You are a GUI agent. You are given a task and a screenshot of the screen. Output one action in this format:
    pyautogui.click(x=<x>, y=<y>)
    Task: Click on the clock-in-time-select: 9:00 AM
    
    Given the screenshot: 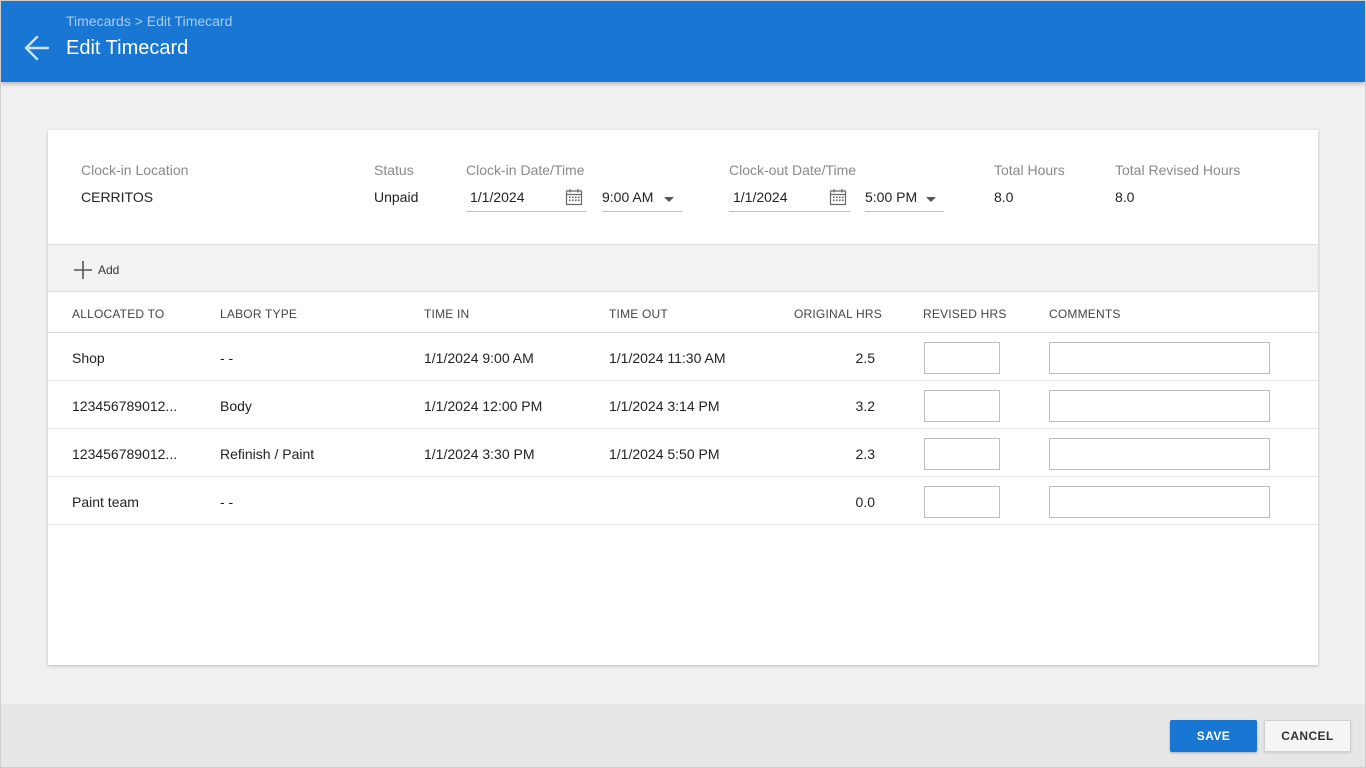 What is the action you would take?
    pyautogui.click(x=642, y=198)
    